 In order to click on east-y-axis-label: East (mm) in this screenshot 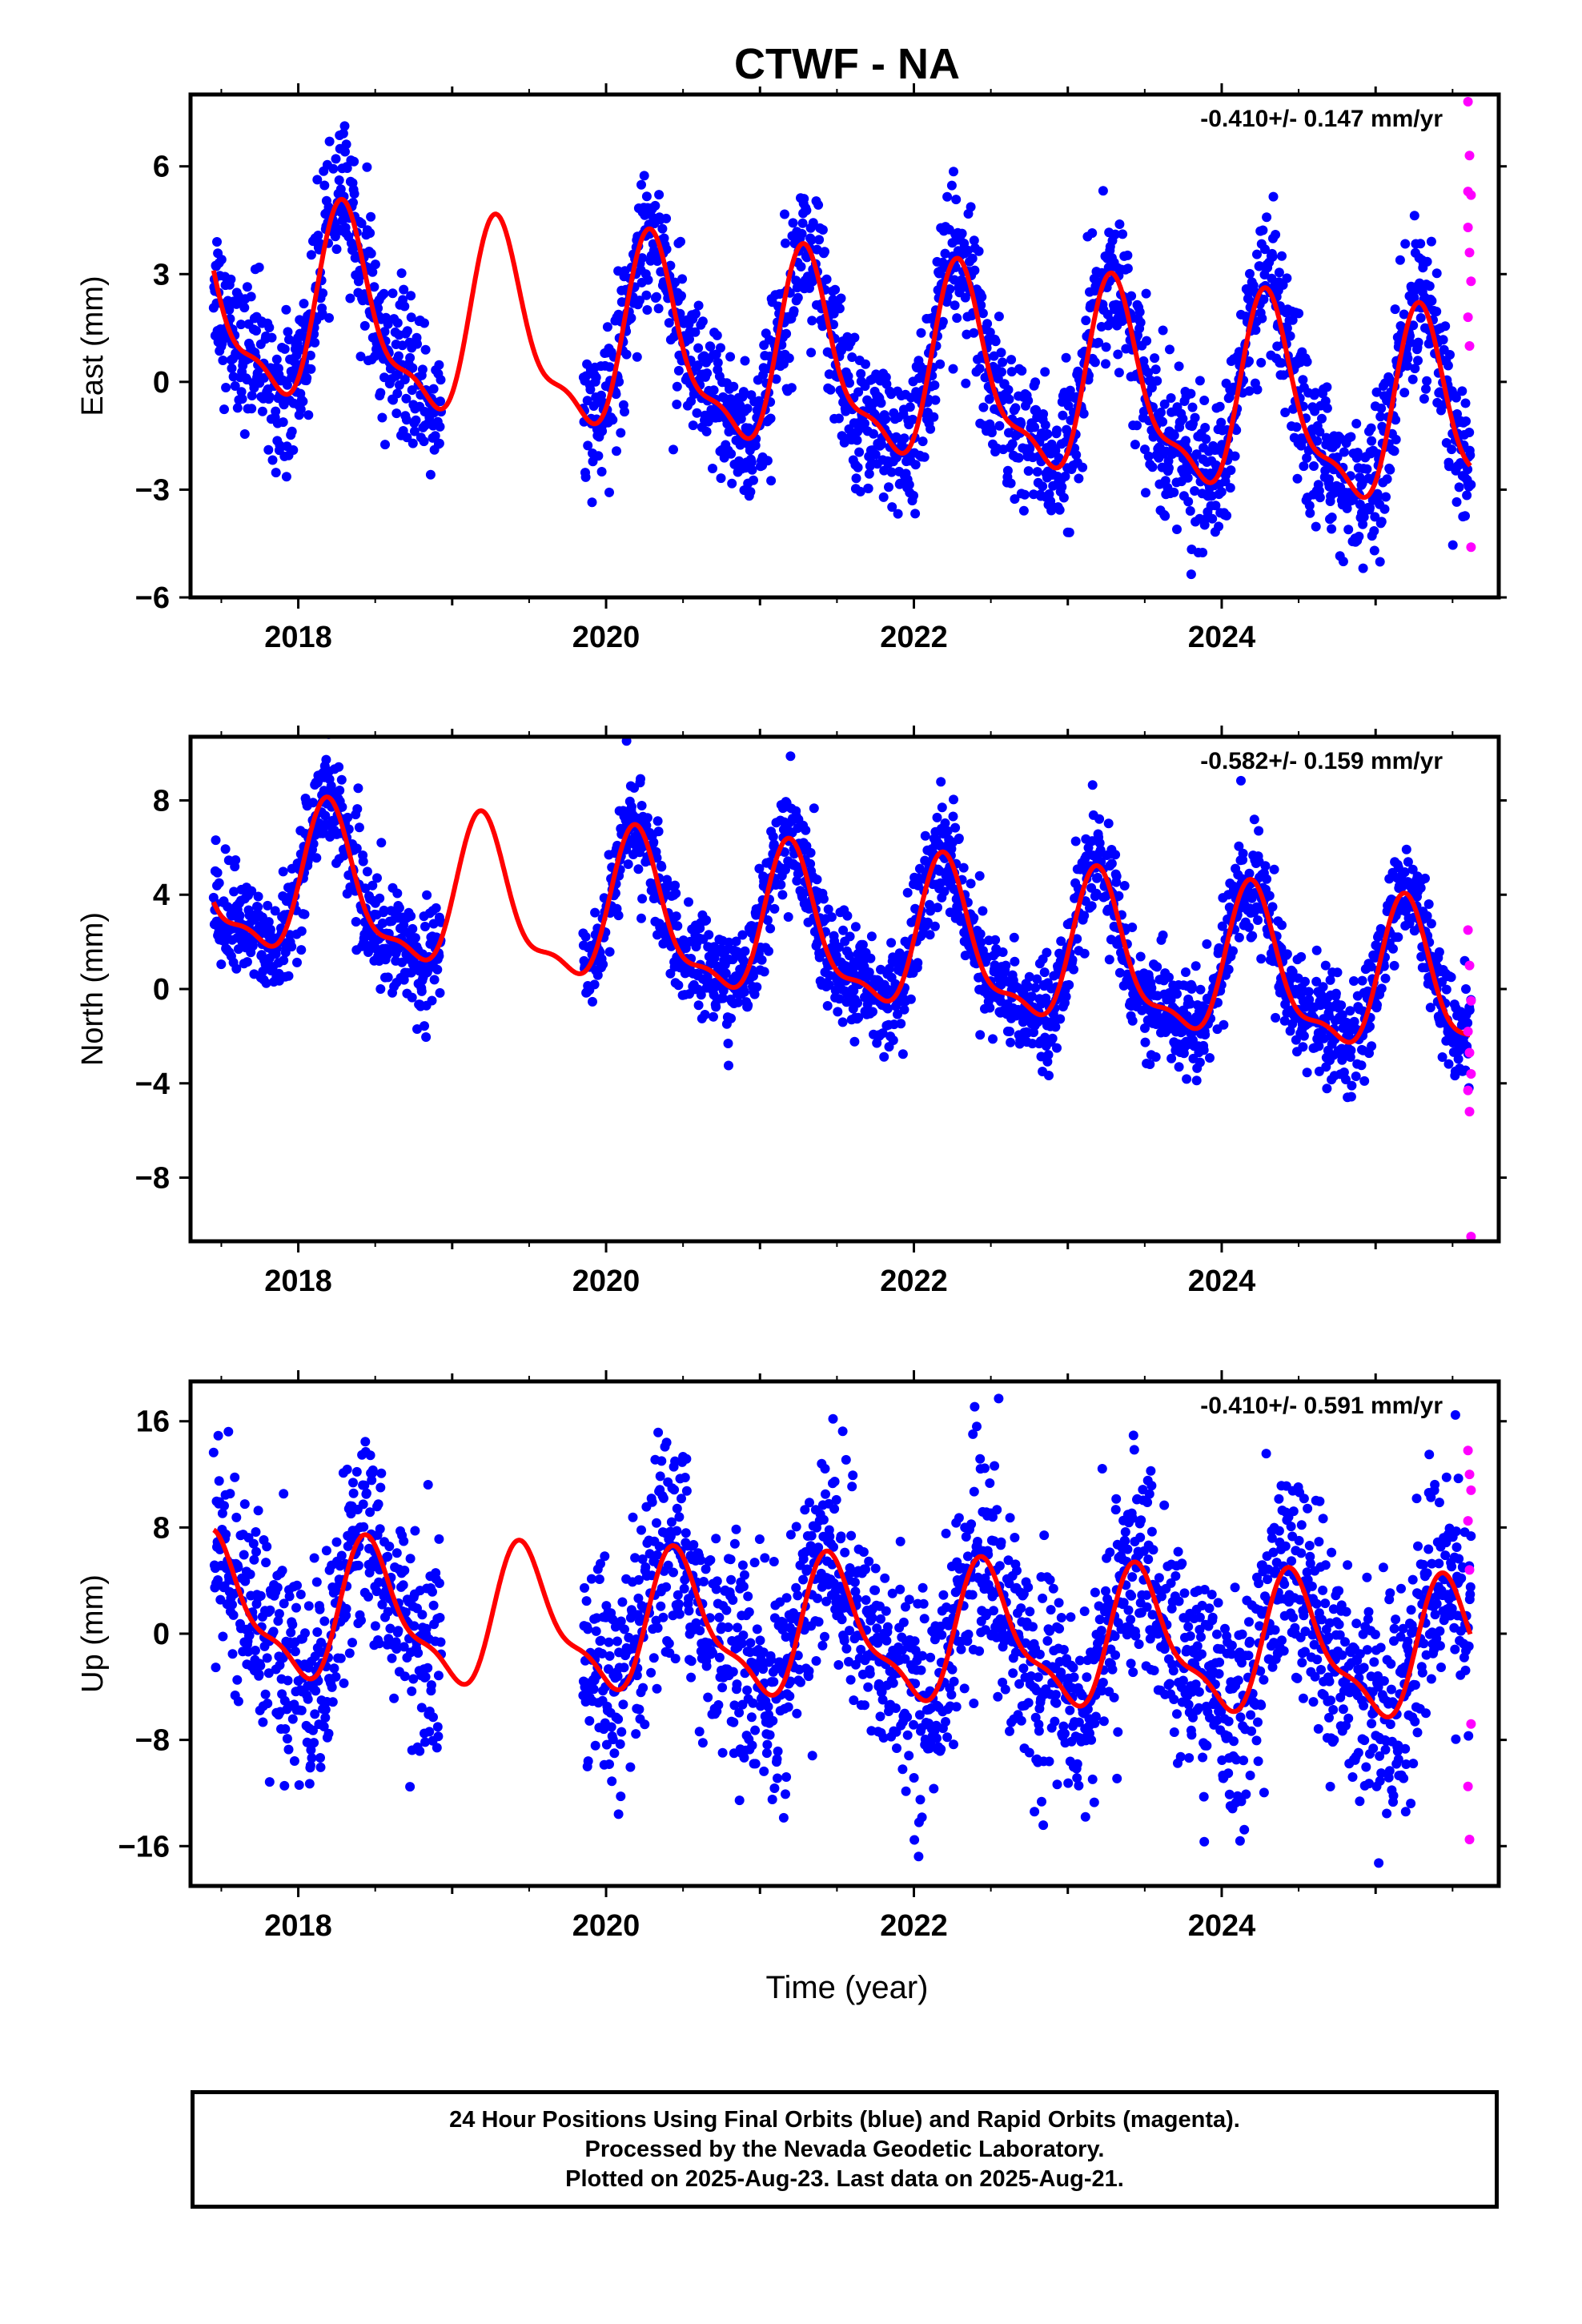, I will do `click(93, 345)`.